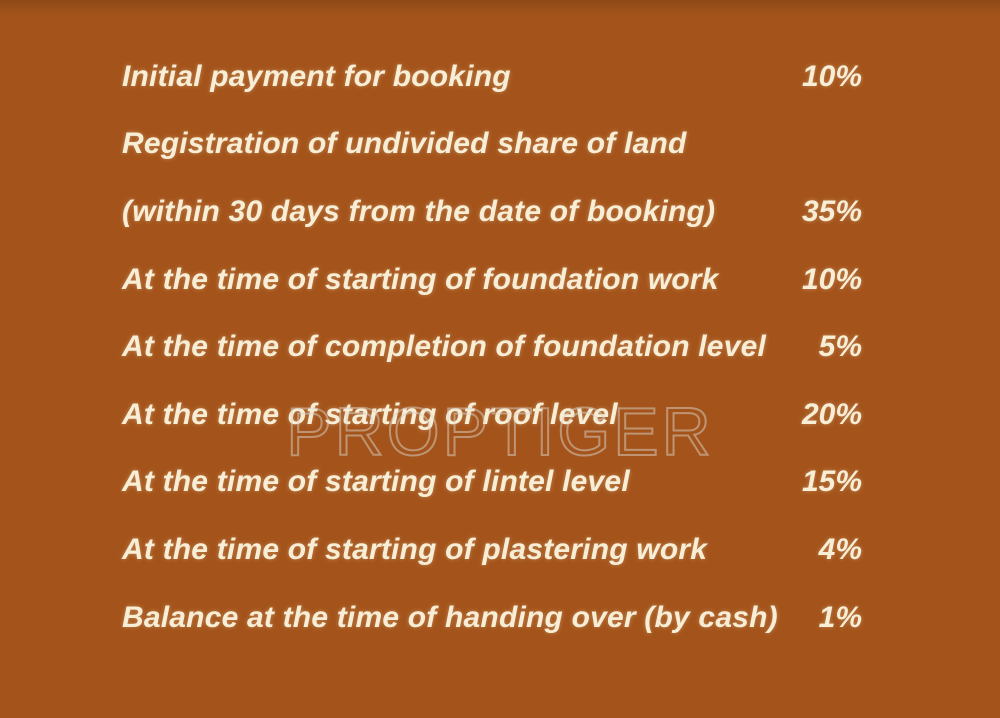  I want to click on percent-value: 1%, so click(840, 617).